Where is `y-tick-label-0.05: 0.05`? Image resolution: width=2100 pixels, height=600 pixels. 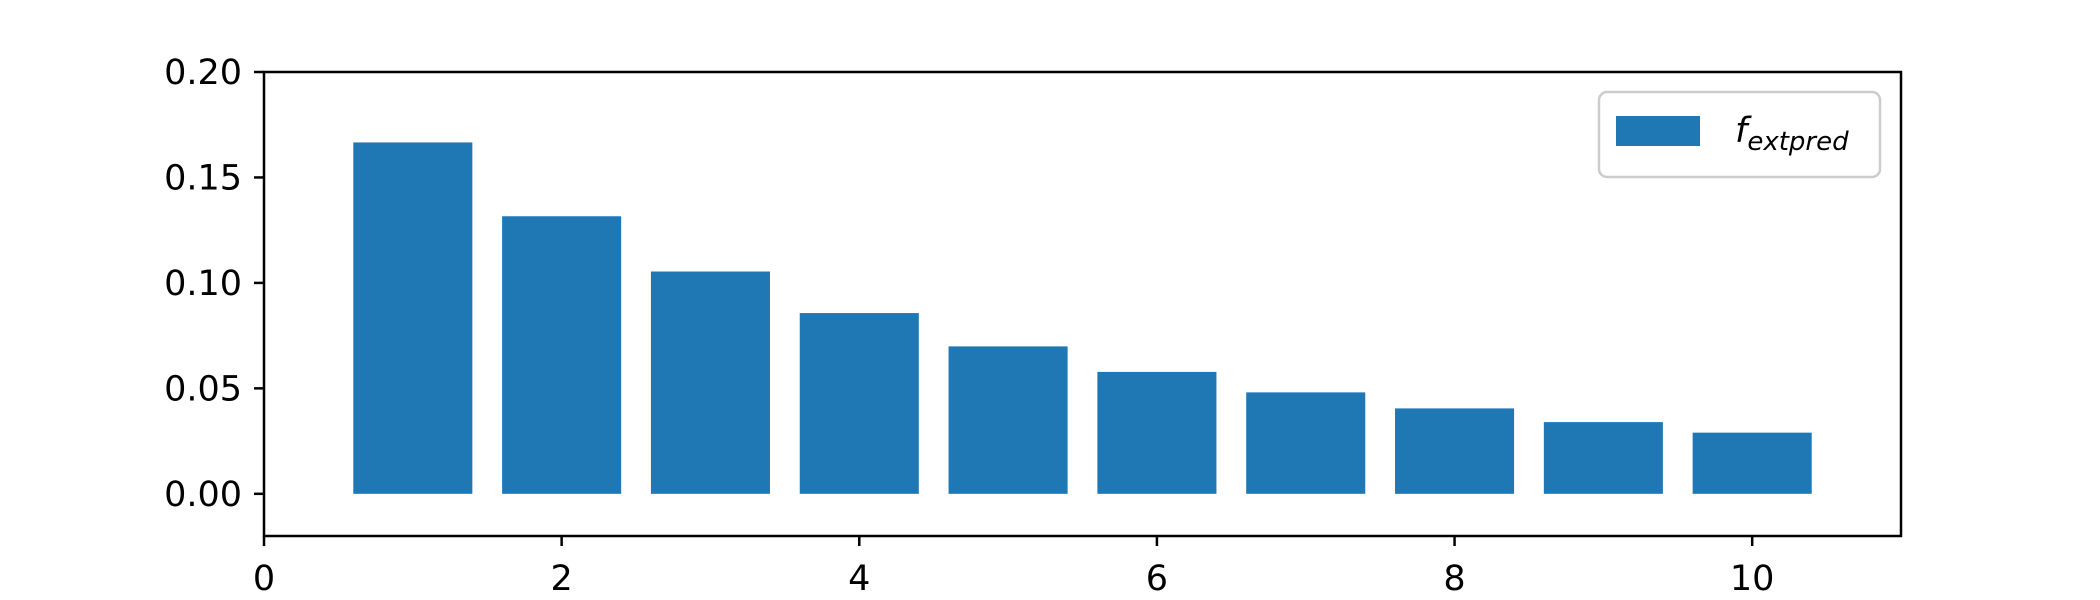 y-tick-label-0.05: 0.05 is located at coordinates (203, 389).